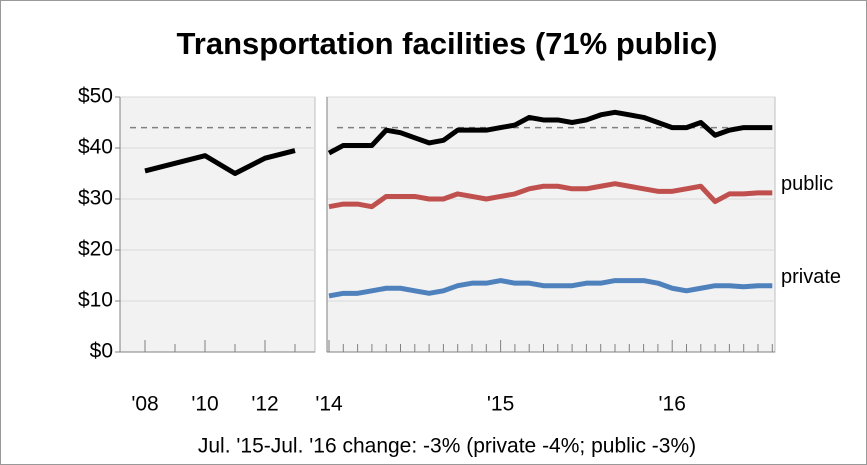 The width and height of the screenshot is (867, 465). I want to click on y-tick-label: $20, so click(95, 249).